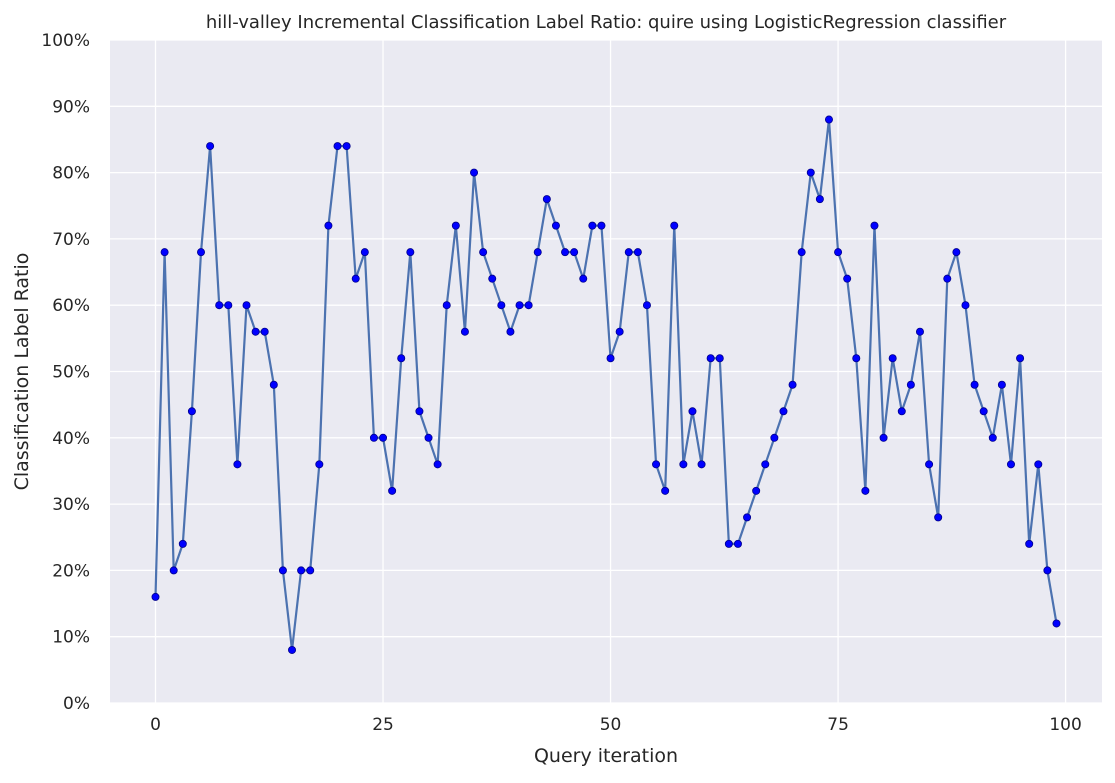  Describe the element at coordinates (71, 638) in the screenshot. I see `y-tick-label: 10%` at that location.